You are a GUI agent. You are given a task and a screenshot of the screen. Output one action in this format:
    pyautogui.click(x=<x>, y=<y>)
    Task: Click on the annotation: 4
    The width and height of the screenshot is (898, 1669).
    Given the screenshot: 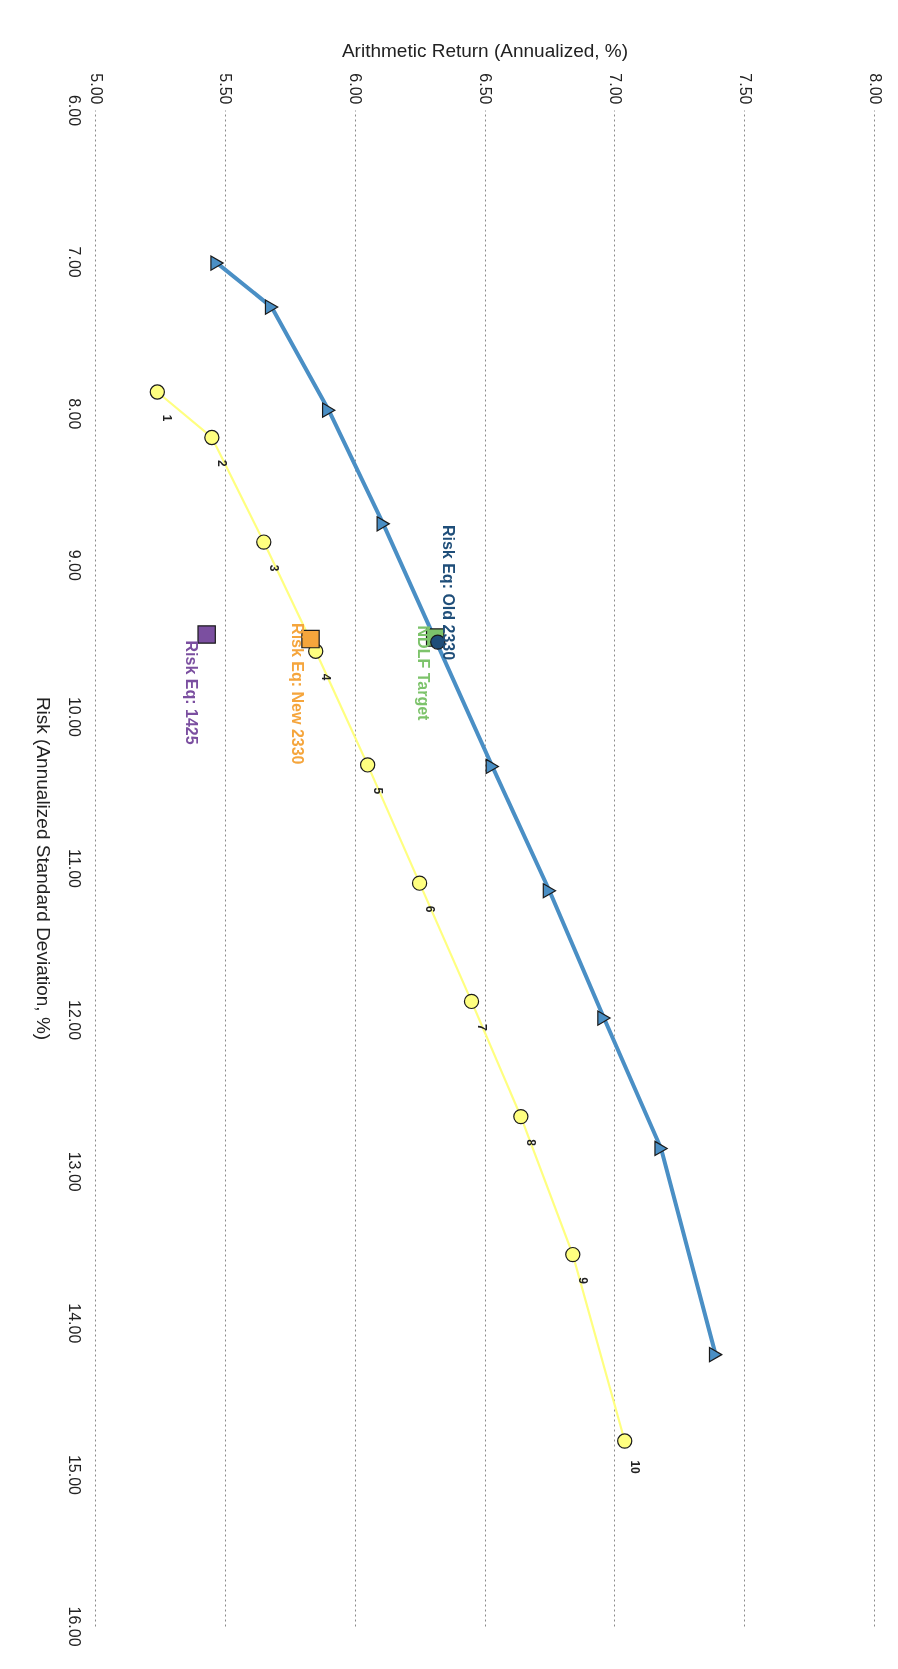 What is the action you would take?
    pyautogui.click(x=325, y=677)
    